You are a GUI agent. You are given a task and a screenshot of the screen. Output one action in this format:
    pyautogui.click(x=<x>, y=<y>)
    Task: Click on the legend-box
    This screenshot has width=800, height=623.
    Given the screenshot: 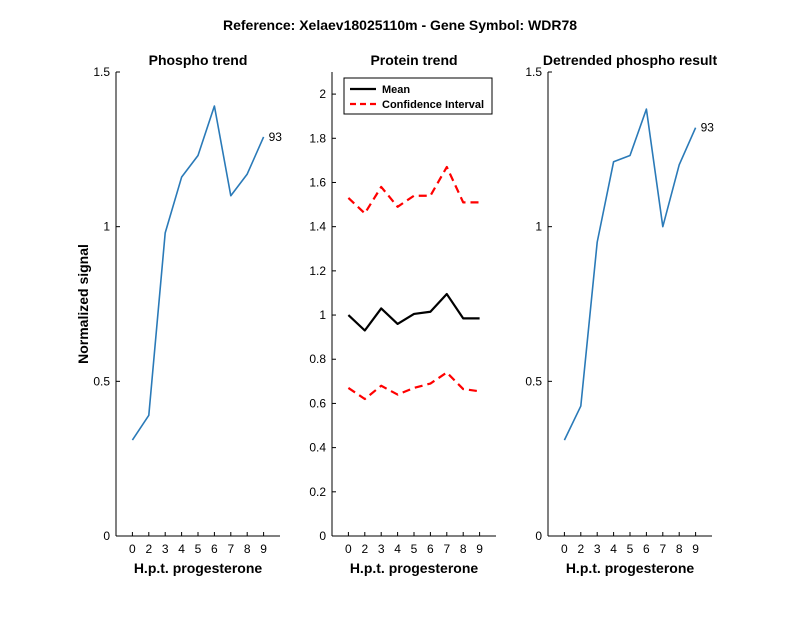 What is the action you would take?
    pyautogui.click(x=418, y=96)
    